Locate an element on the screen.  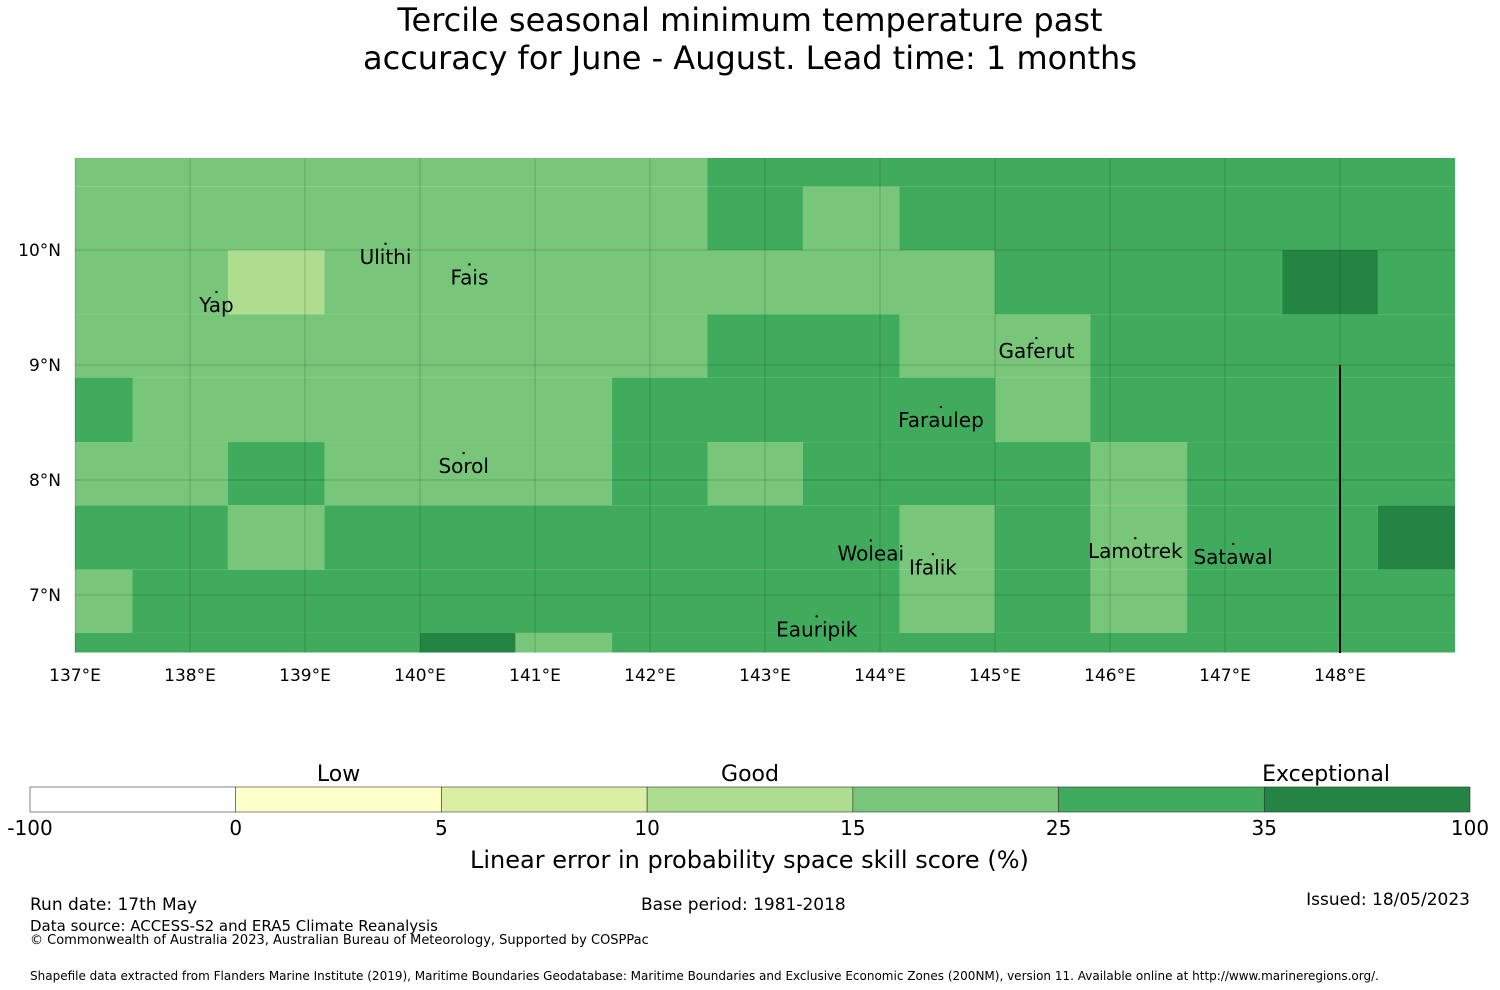
latitude-tick-label: 7°N is located at coordinates (45, 596).